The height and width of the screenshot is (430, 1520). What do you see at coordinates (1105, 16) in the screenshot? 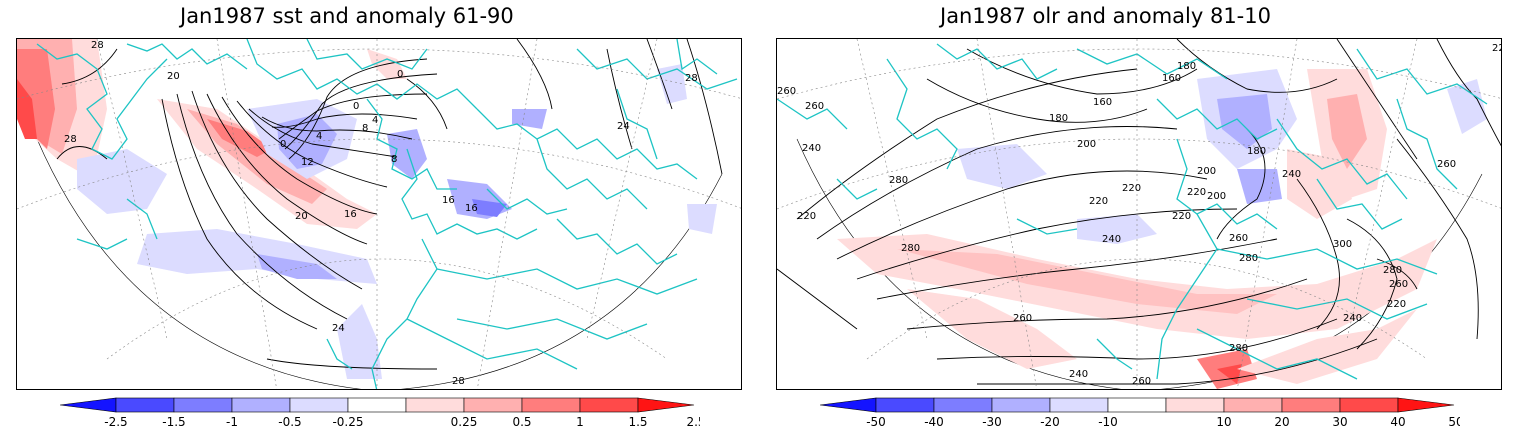
I see `olr-panel-title: Jan1987 olr and anomaly 81-10` at bounding box center [1105, 16].